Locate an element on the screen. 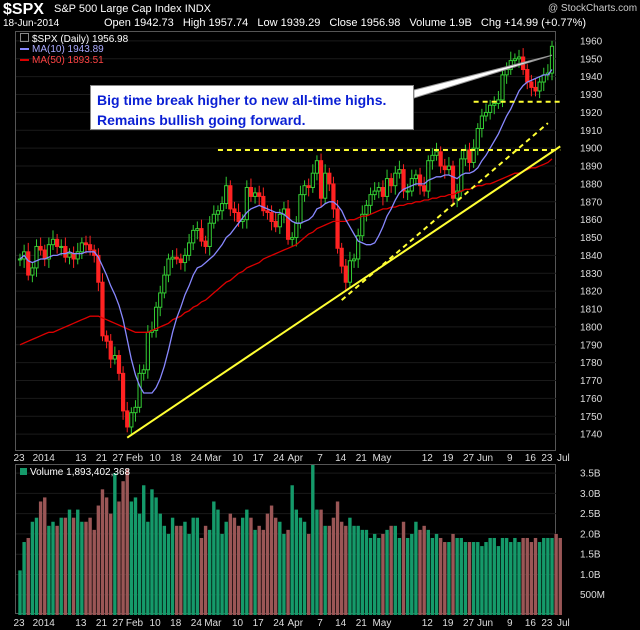  x-tick-label: Mar is located at coordinates (213, 458).